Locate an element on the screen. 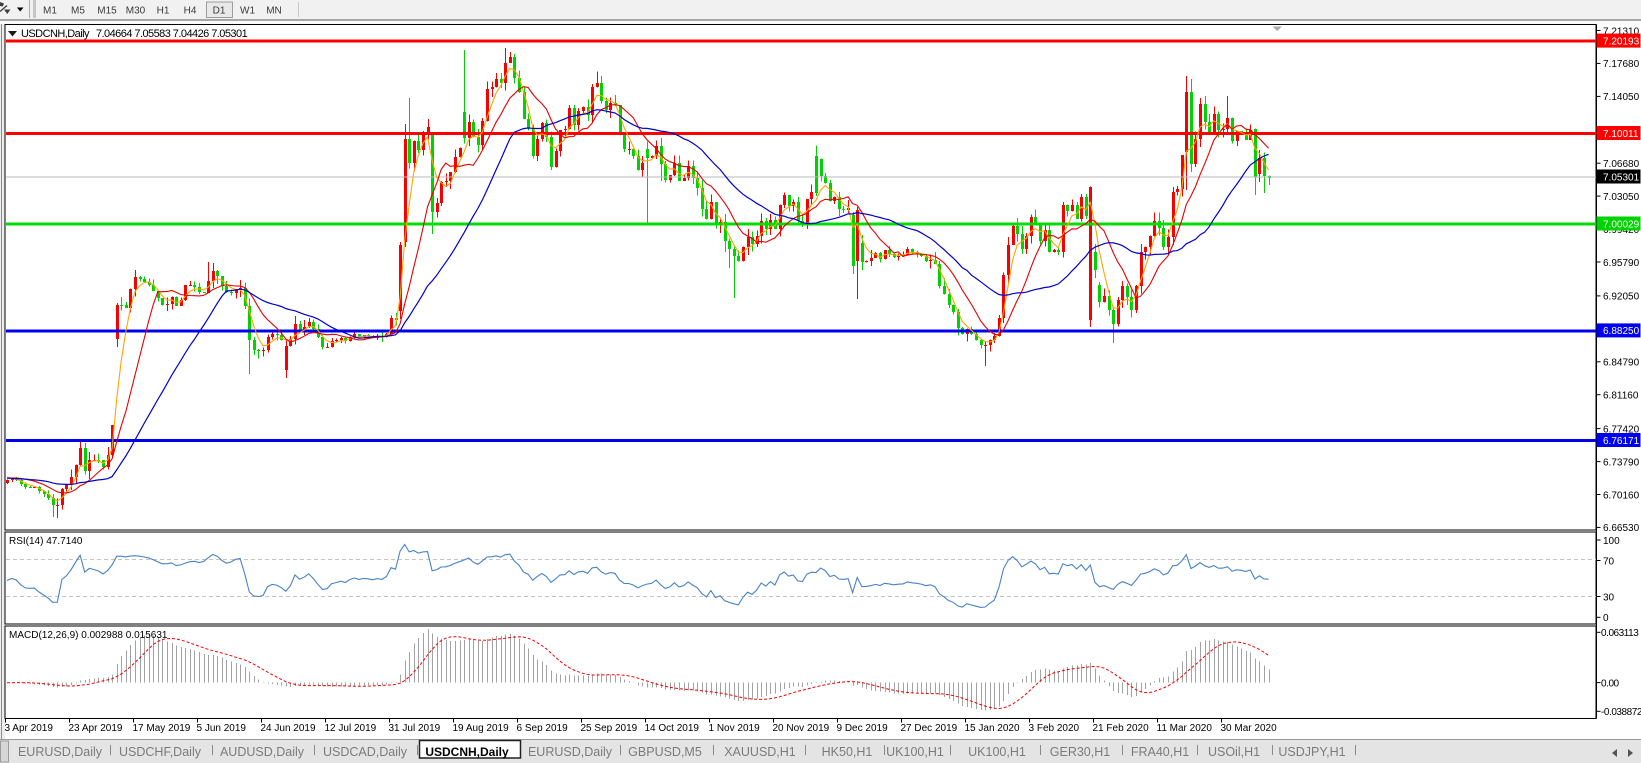 This screenshot has height=763, width=1641. svg-text: 0.00 is located at coordinates (1610, 683).